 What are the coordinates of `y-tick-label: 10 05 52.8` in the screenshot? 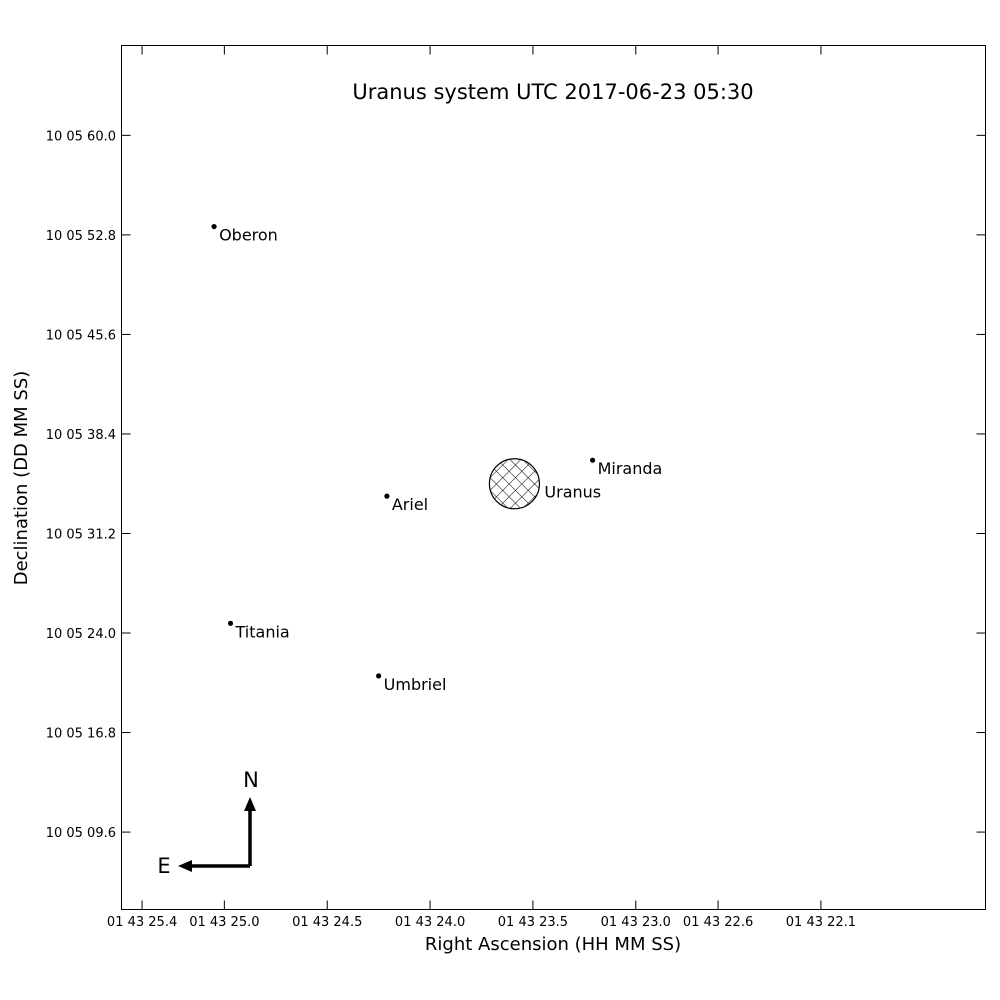 It's located at (81, 236).